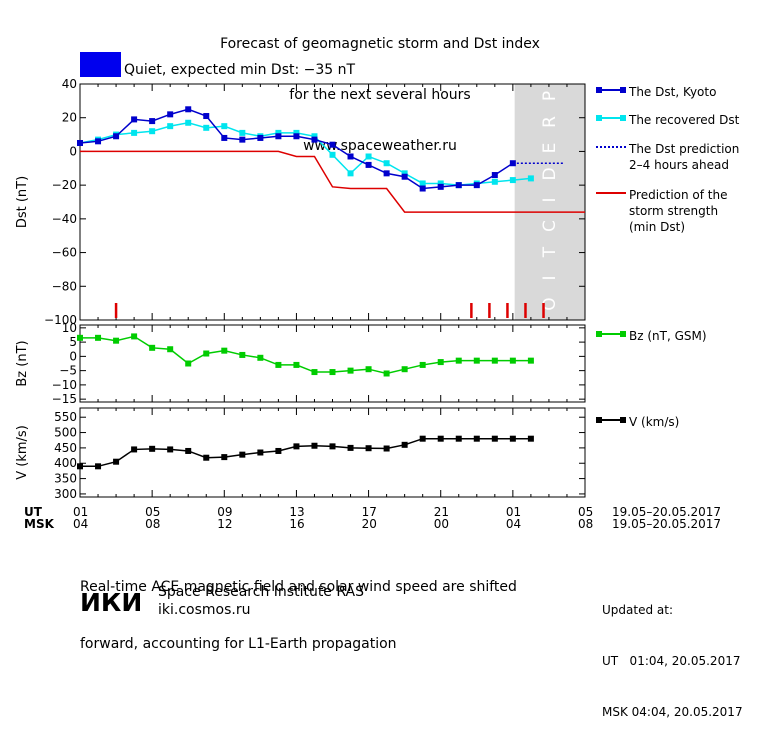 The image size is (760, 738). I want to click on series-dst-kyoto, so click(296, 149).